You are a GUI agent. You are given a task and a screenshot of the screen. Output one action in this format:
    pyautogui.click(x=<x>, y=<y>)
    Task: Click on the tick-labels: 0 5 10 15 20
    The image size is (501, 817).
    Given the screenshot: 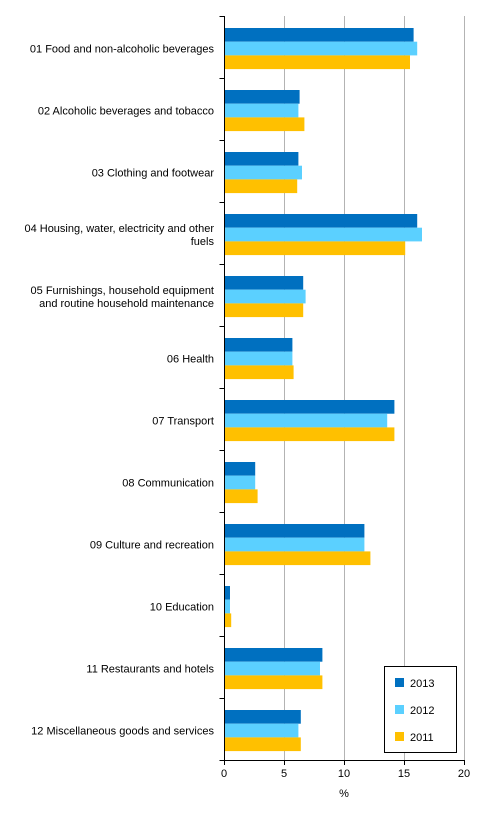 What is the action you would take?
    pyautogui.click(x=345, y=774)
    